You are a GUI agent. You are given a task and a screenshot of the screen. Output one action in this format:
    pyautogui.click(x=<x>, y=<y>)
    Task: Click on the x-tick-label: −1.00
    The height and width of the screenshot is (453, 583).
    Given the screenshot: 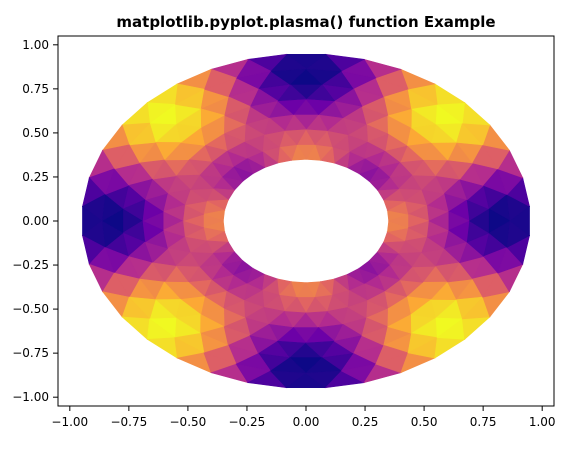 What is the action you would take?
    pyautogui.click(x=69, y=422)
    